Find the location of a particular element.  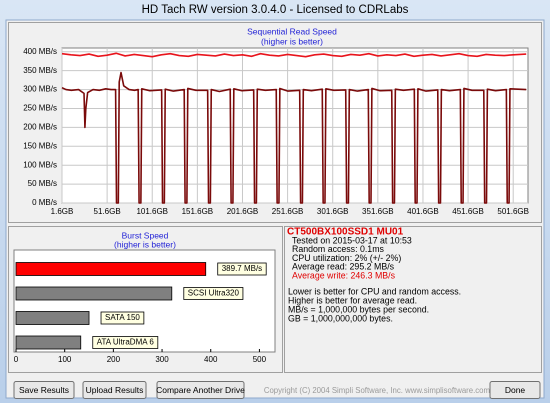

drive-name: CT500BX100SSD1 MU01 is located at coordinates (345, 232).